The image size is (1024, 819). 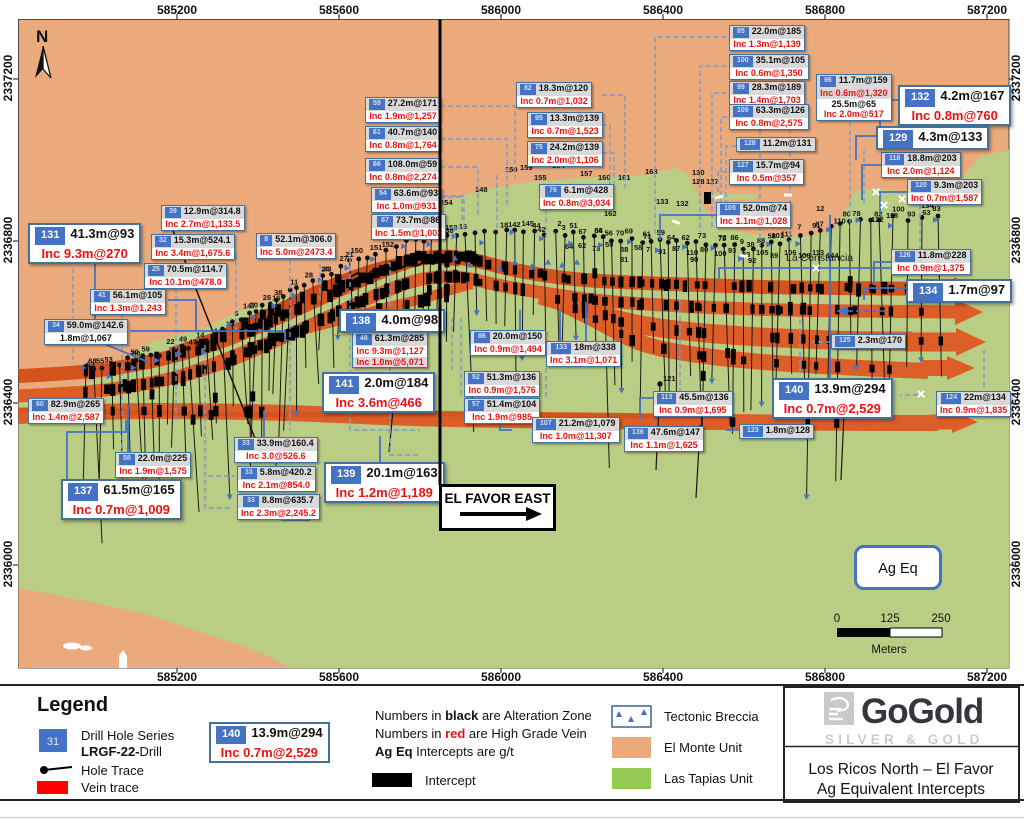 What do you see at coordinates (742, 241) in the screenshot?
I see `svg-text: 9` at bounding box center [742, 241].